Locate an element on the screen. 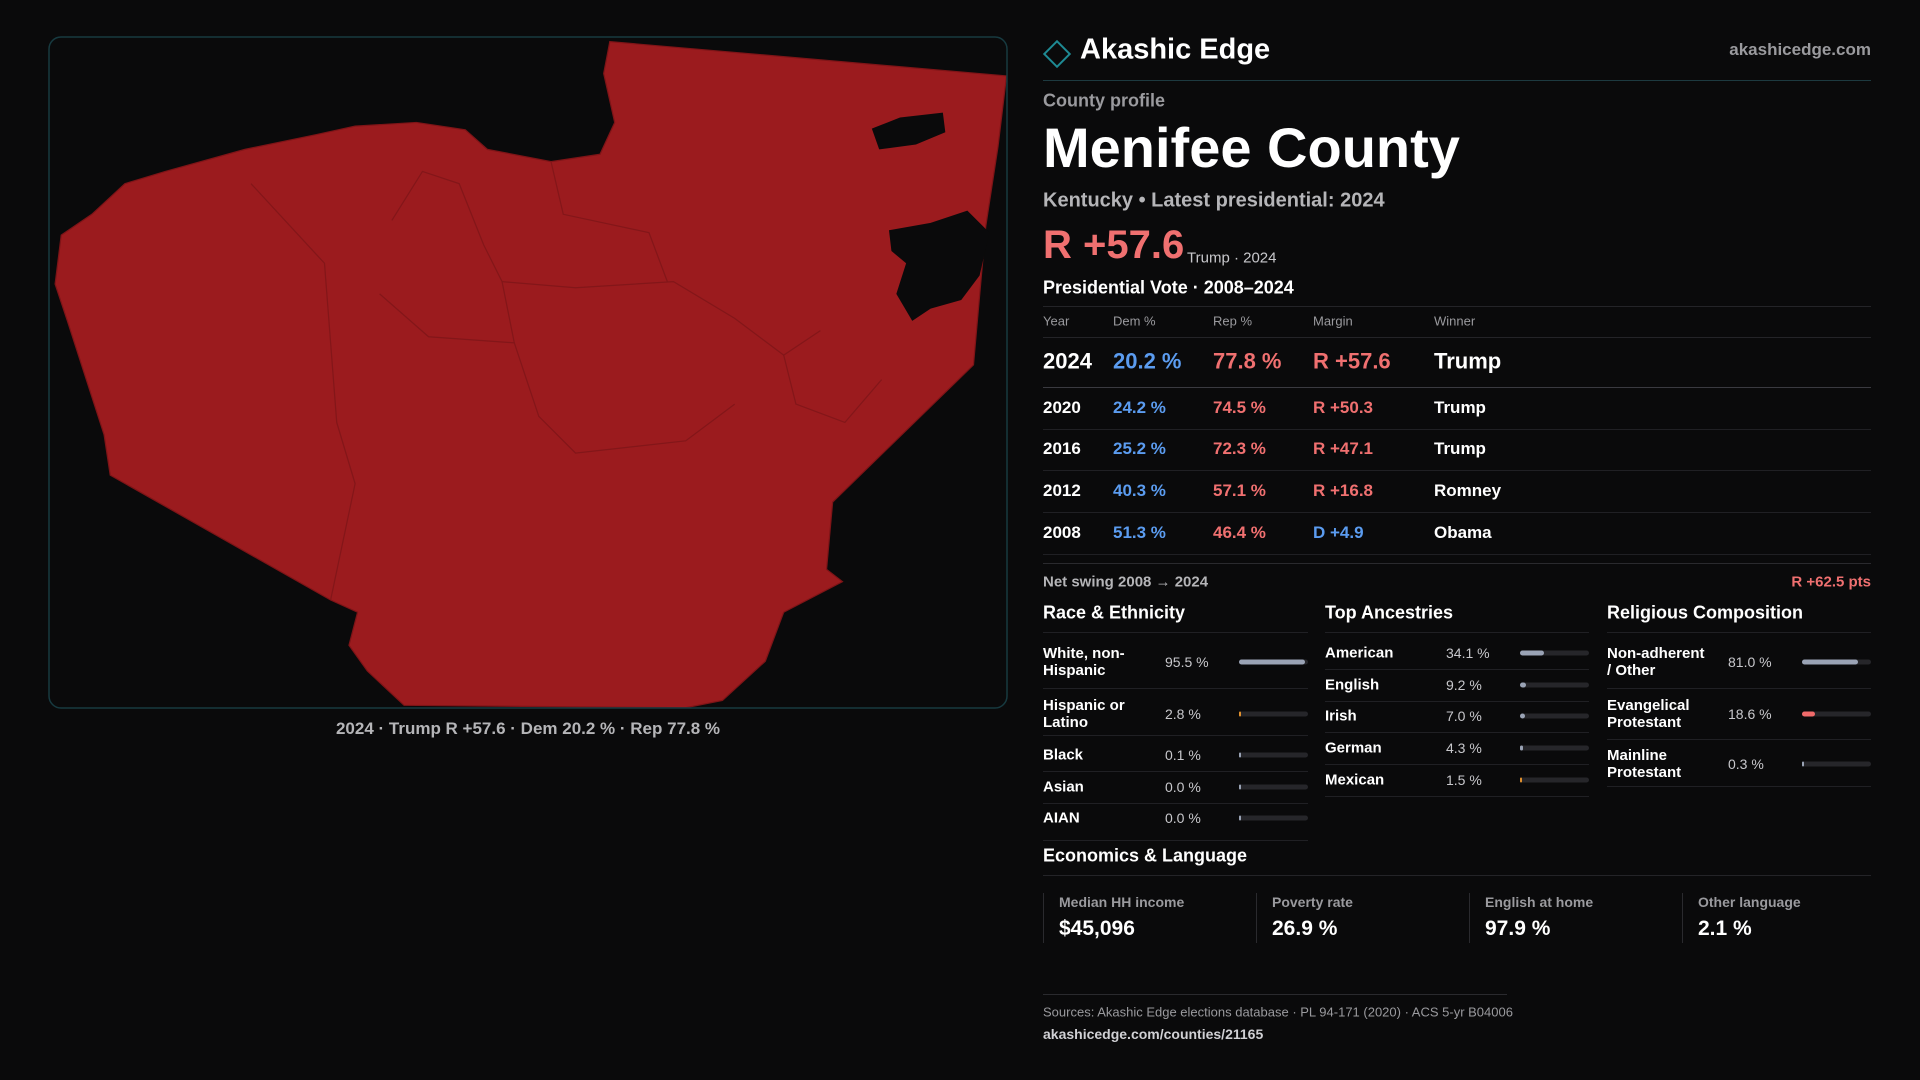 Image resolution: width=1920 pixels, height=1080 pixels. row-label: German is located at coordinates (1353, 748).